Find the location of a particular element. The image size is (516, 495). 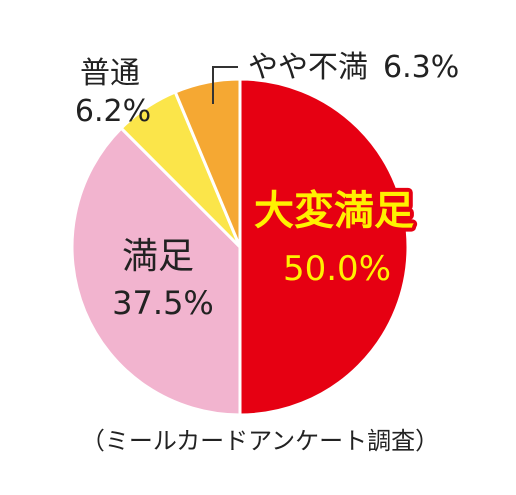

label-yaya-fuman: やや不満 is located at coordinates (308, 67).